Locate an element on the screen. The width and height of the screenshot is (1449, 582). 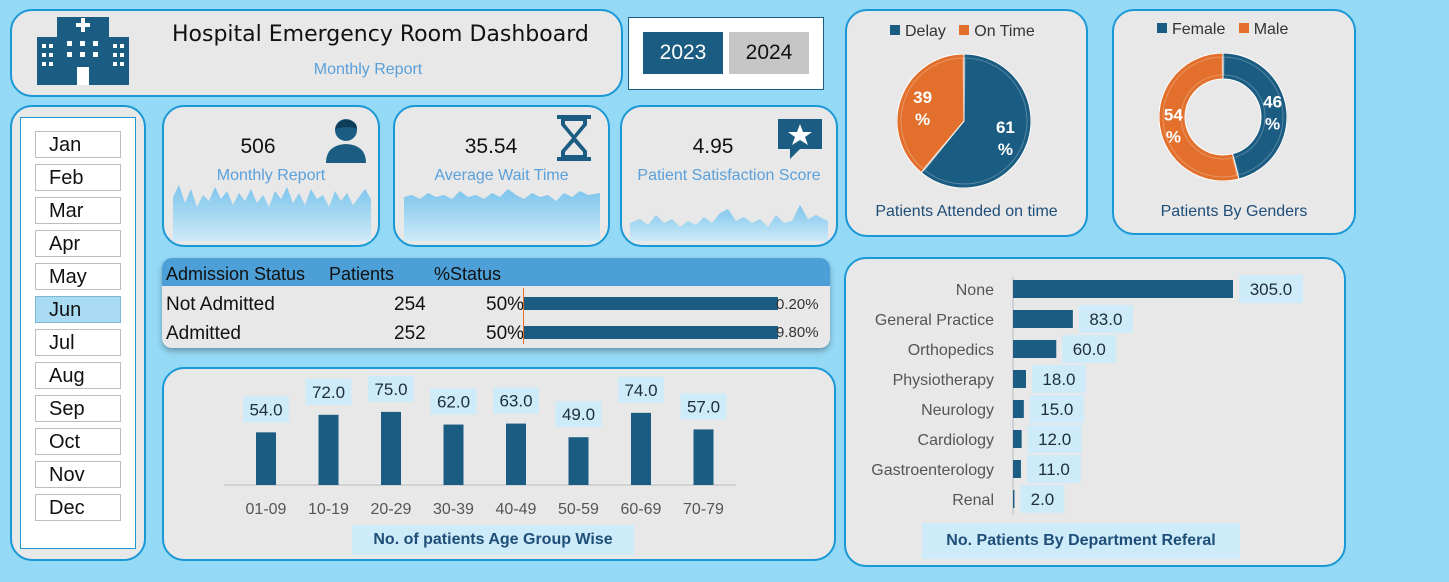
year-selector: 2023 2024 is located at coordinates (726, 53).